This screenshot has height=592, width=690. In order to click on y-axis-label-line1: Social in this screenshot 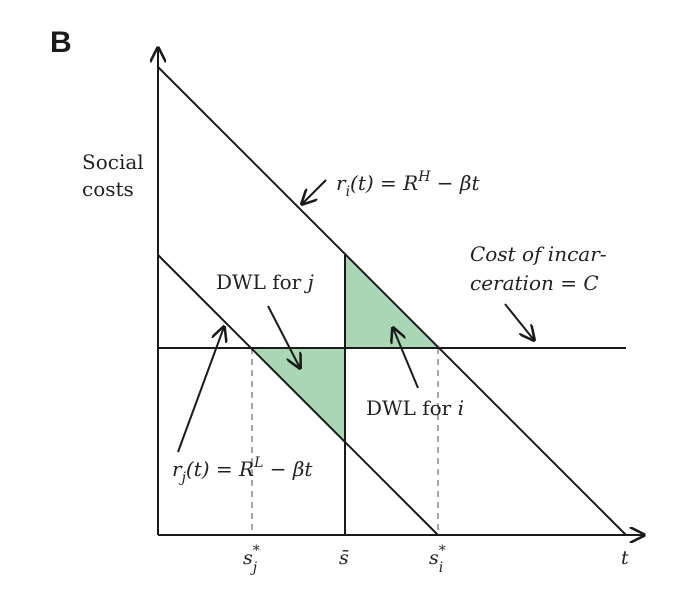, I will do `click(113, 162)`.